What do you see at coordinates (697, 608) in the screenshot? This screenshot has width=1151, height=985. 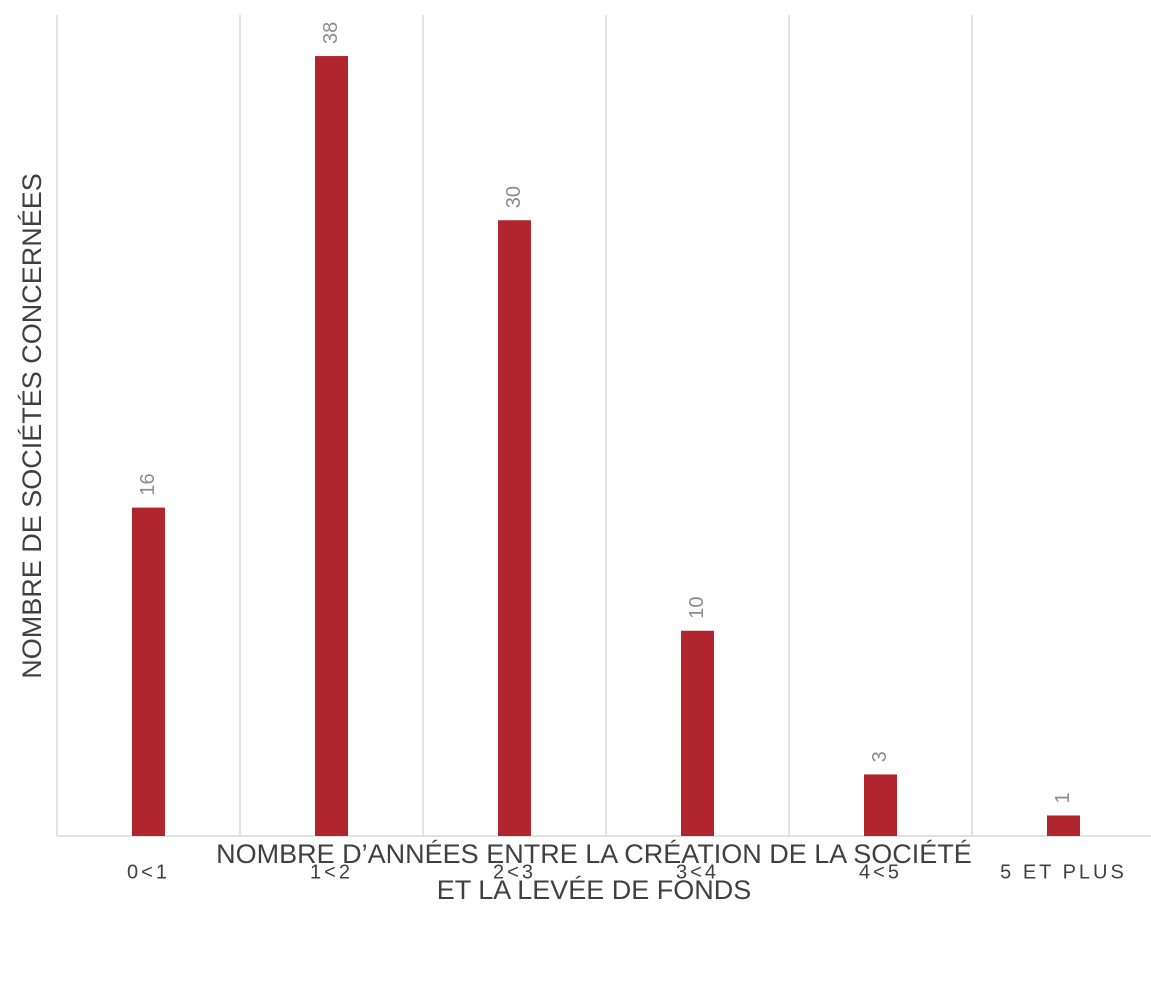 I see `value-label: 10` at bounding box center [697, 608].